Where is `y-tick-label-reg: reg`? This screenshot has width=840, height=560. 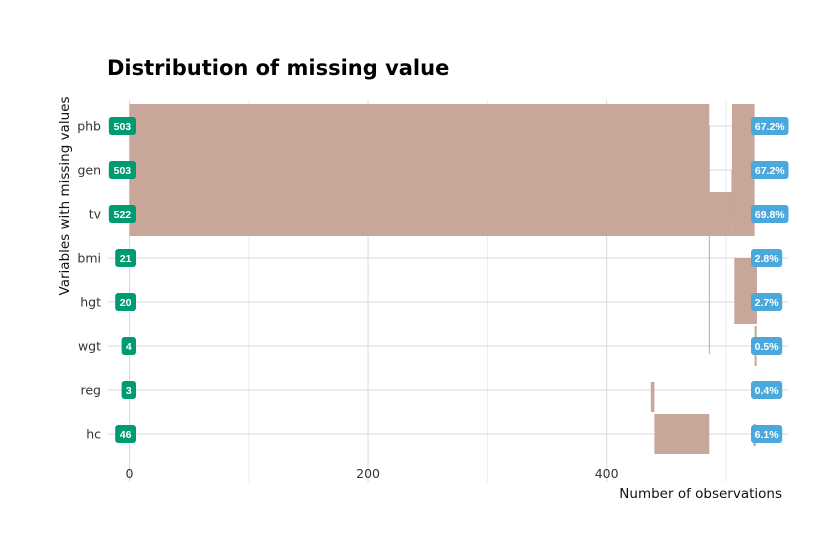
y-tick-label-reg: reg is located at coordinates (91, 390).